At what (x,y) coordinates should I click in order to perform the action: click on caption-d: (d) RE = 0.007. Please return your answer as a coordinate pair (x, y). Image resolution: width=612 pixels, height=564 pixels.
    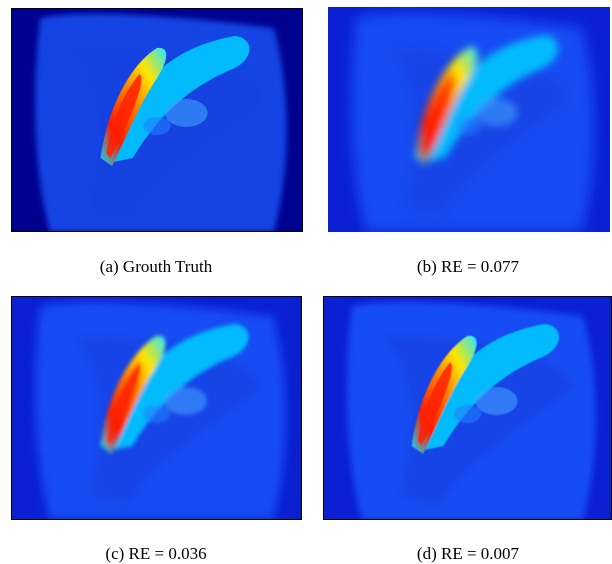
    Looking at the image, I should click on (468, 553).